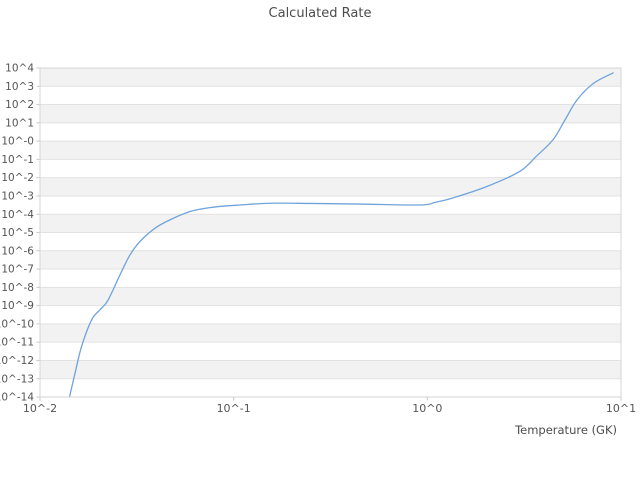 The image size is (640, 480). I want to click on chart-title: Calculated Rate, so click(320, 13).